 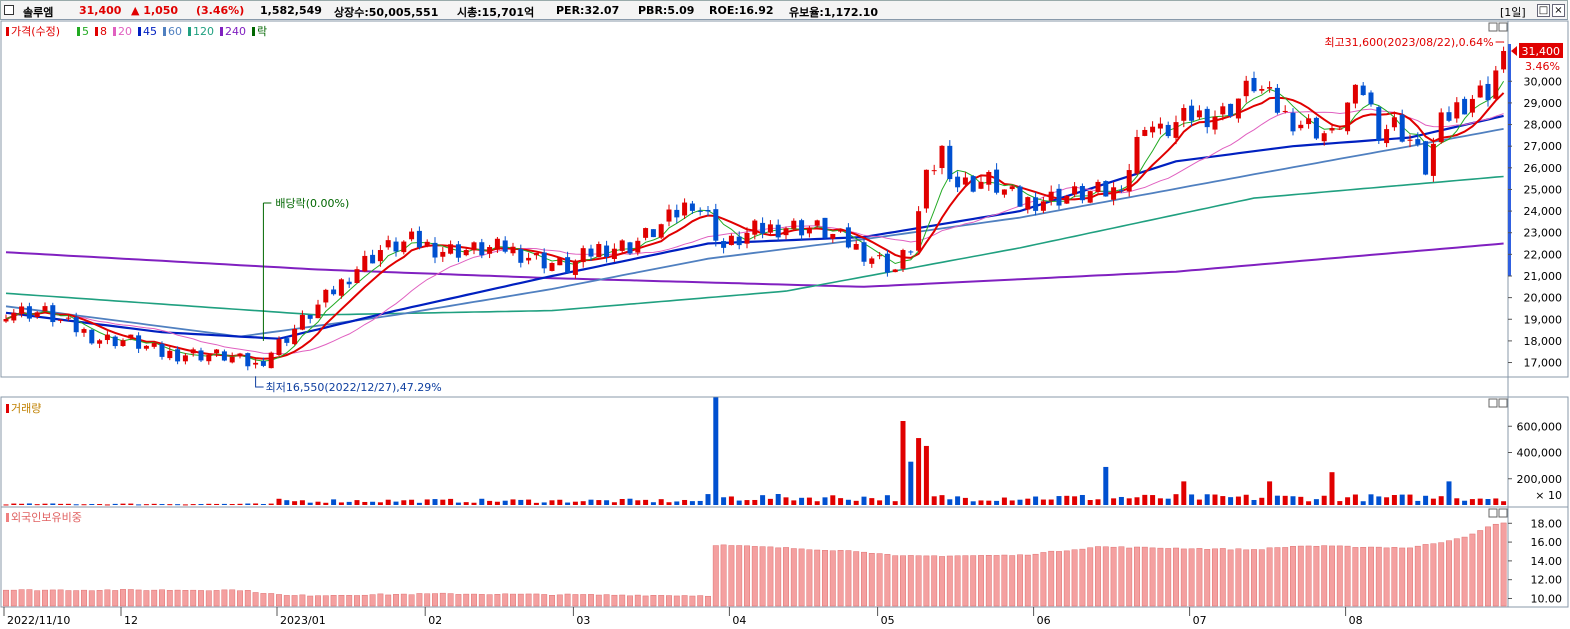 What do you see at coordinates (1543, 10) in the screenshot?
I see `maximize-icon: □` at bounding box center [1543, 10].